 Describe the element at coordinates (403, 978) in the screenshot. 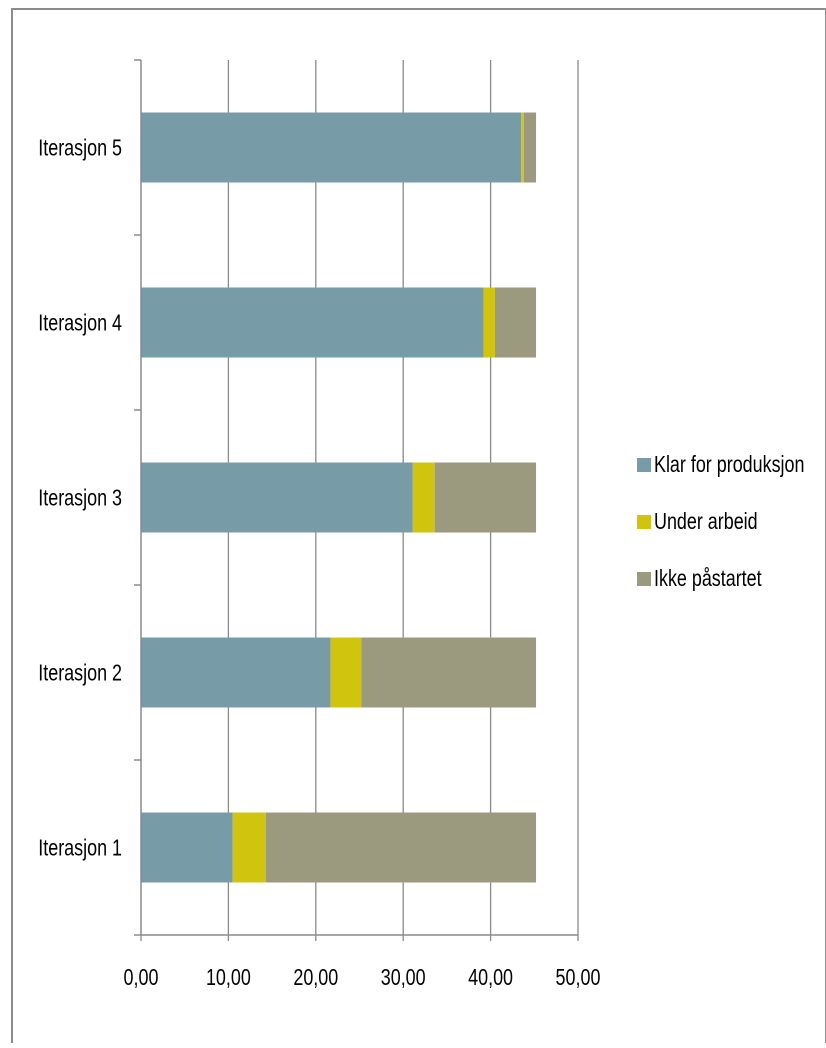

I see `x-tick-label: 30,00` at that location.